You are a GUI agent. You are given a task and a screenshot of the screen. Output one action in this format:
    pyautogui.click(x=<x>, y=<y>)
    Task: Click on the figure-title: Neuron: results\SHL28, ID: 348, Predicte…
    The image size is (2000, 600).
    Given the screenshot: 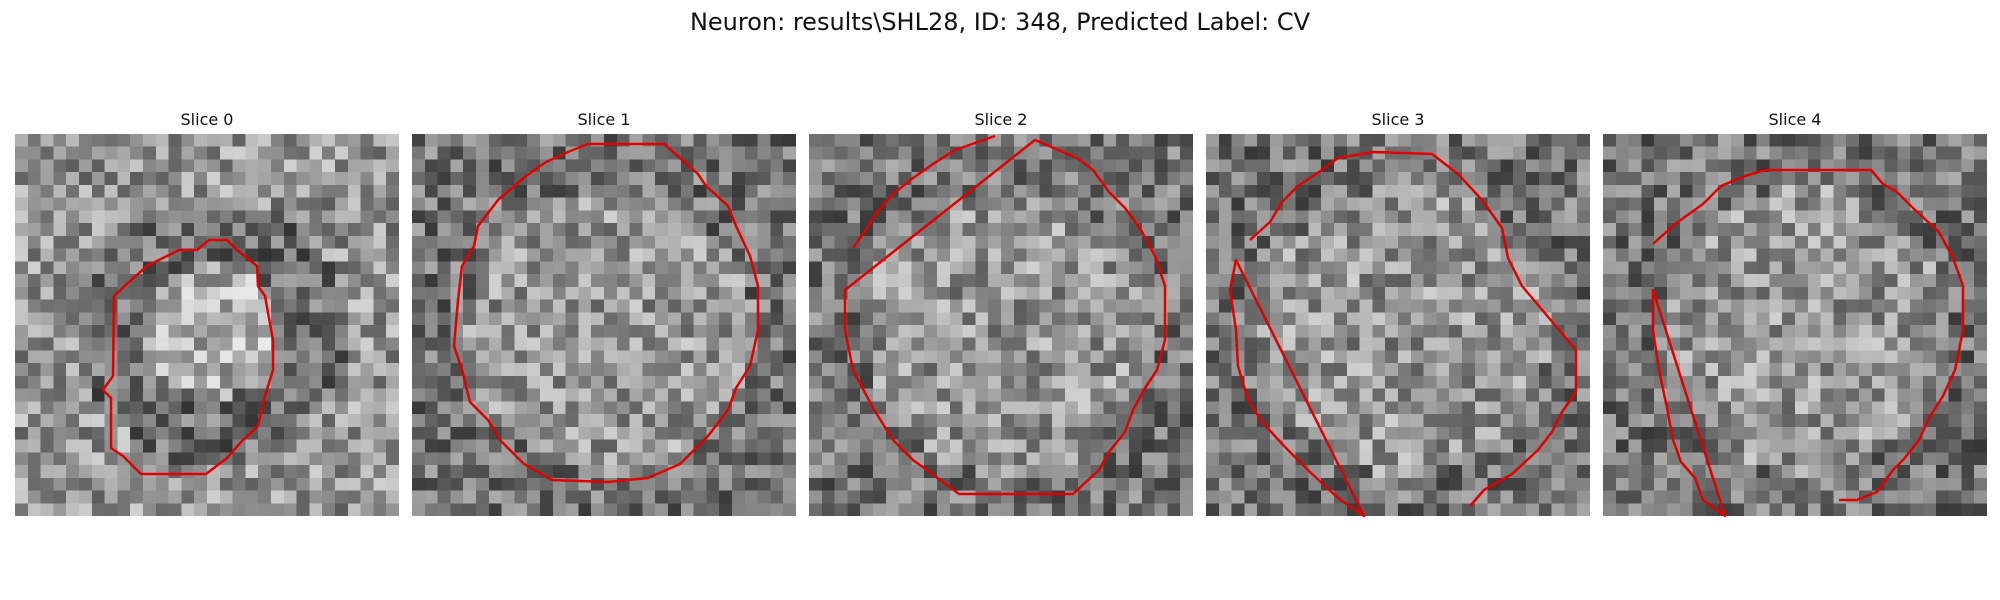 What is the action you would take?
    pyautogui.click(x=1000, y=22)
    